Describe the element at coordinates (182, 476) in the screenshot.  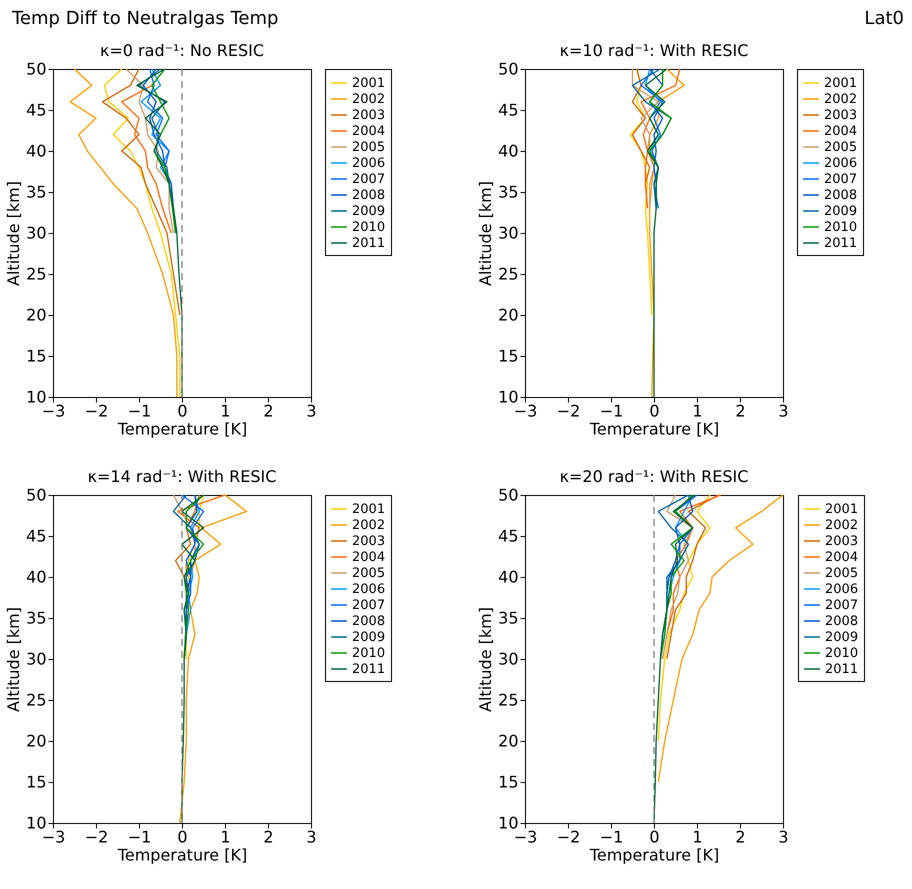
I see `chart-title: κ=14 rad⁻¹: With RESIC` at that location.